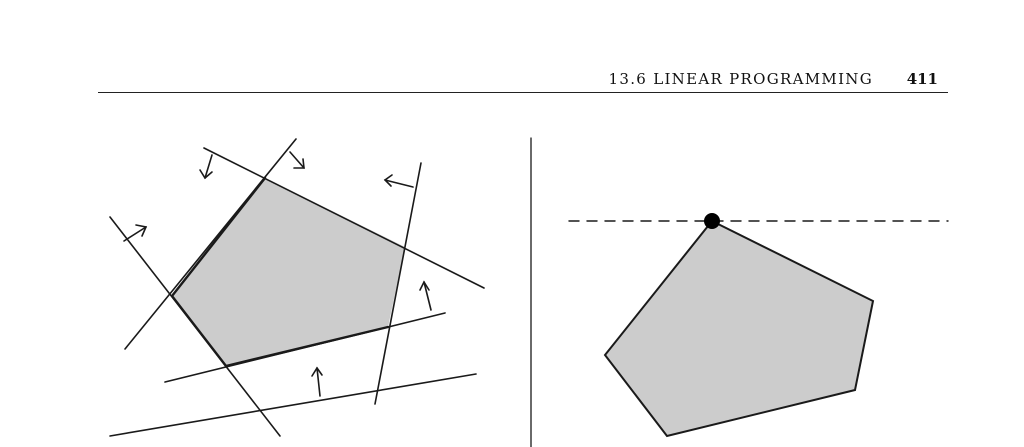 The image size is (1024, 447). What do you see at coordinates (523, 79) in the screenshot?
I see `running-head: 13.6 LINEAR PROGRAMMING 411` at bounding box center [523, 79].